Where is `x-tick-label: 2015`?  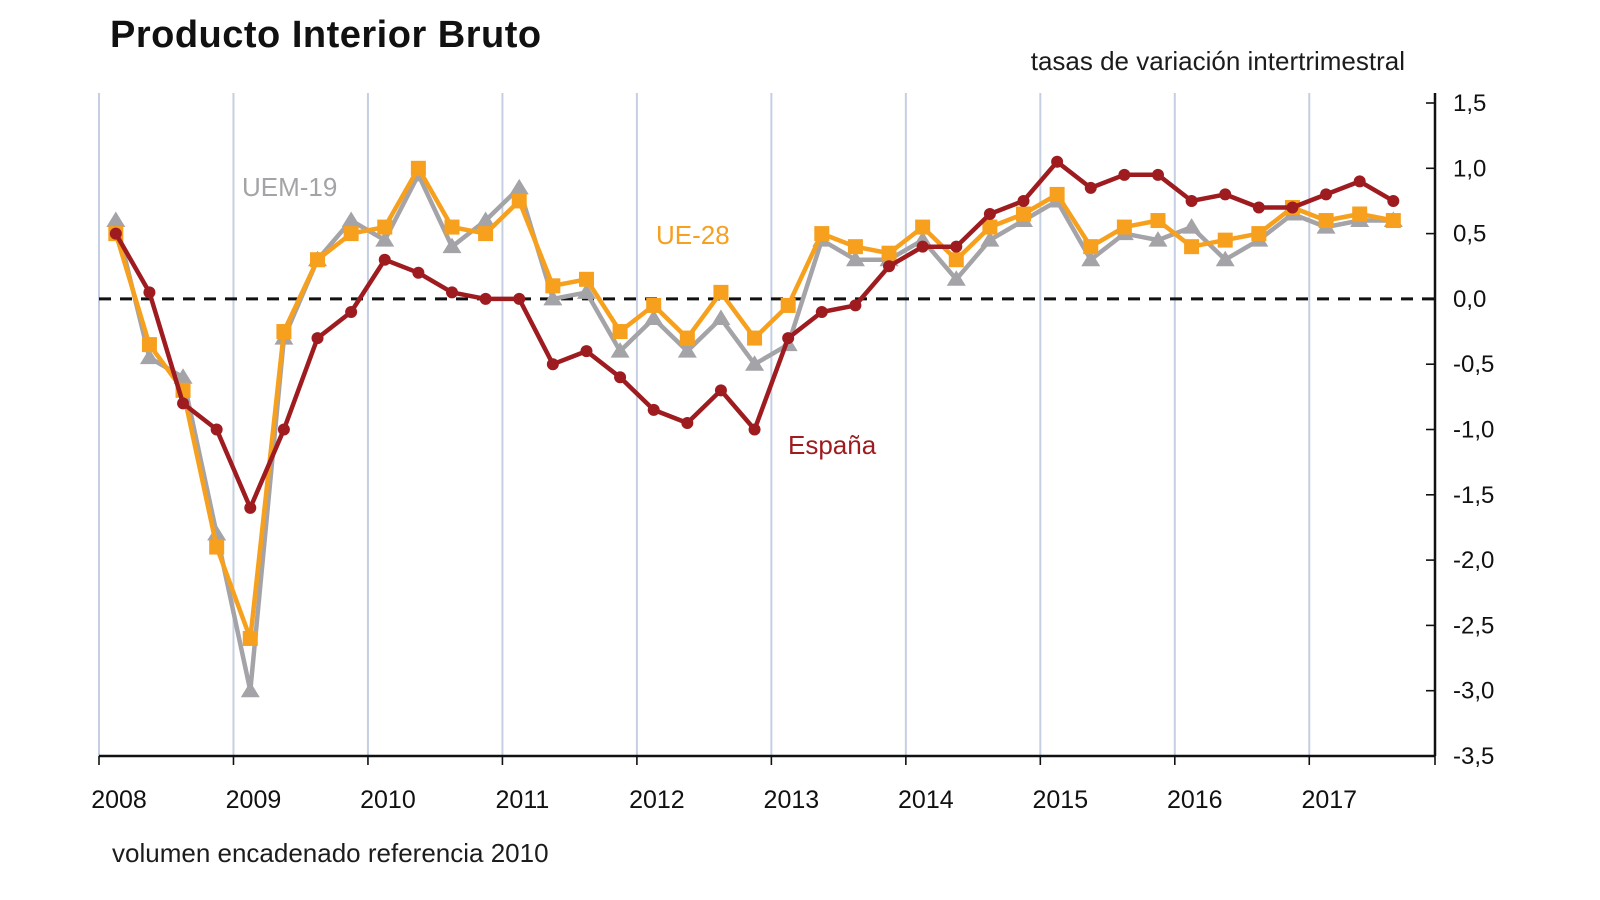 x-tick-label: 2015 is located at coordinates (1061, 800).